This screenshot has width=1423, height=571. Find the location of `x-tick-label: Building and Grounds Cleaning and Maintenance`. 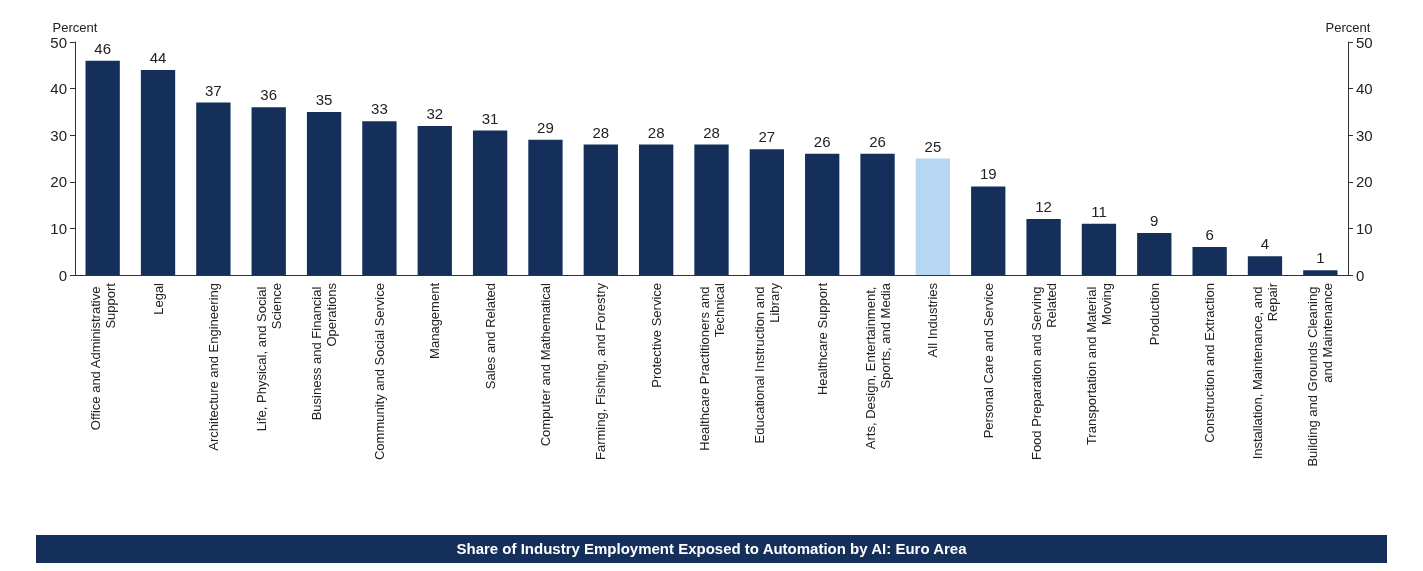

x-tick-label: Building and Grounds Cleaning and Maintenance is located at coordinates (1320, 375).